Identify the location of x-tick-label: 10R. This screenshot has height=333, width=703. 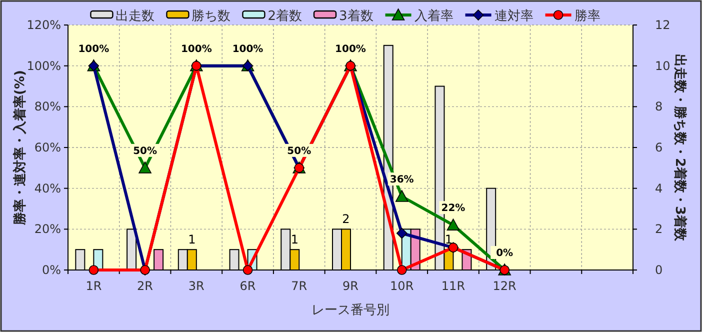
(402, 286).